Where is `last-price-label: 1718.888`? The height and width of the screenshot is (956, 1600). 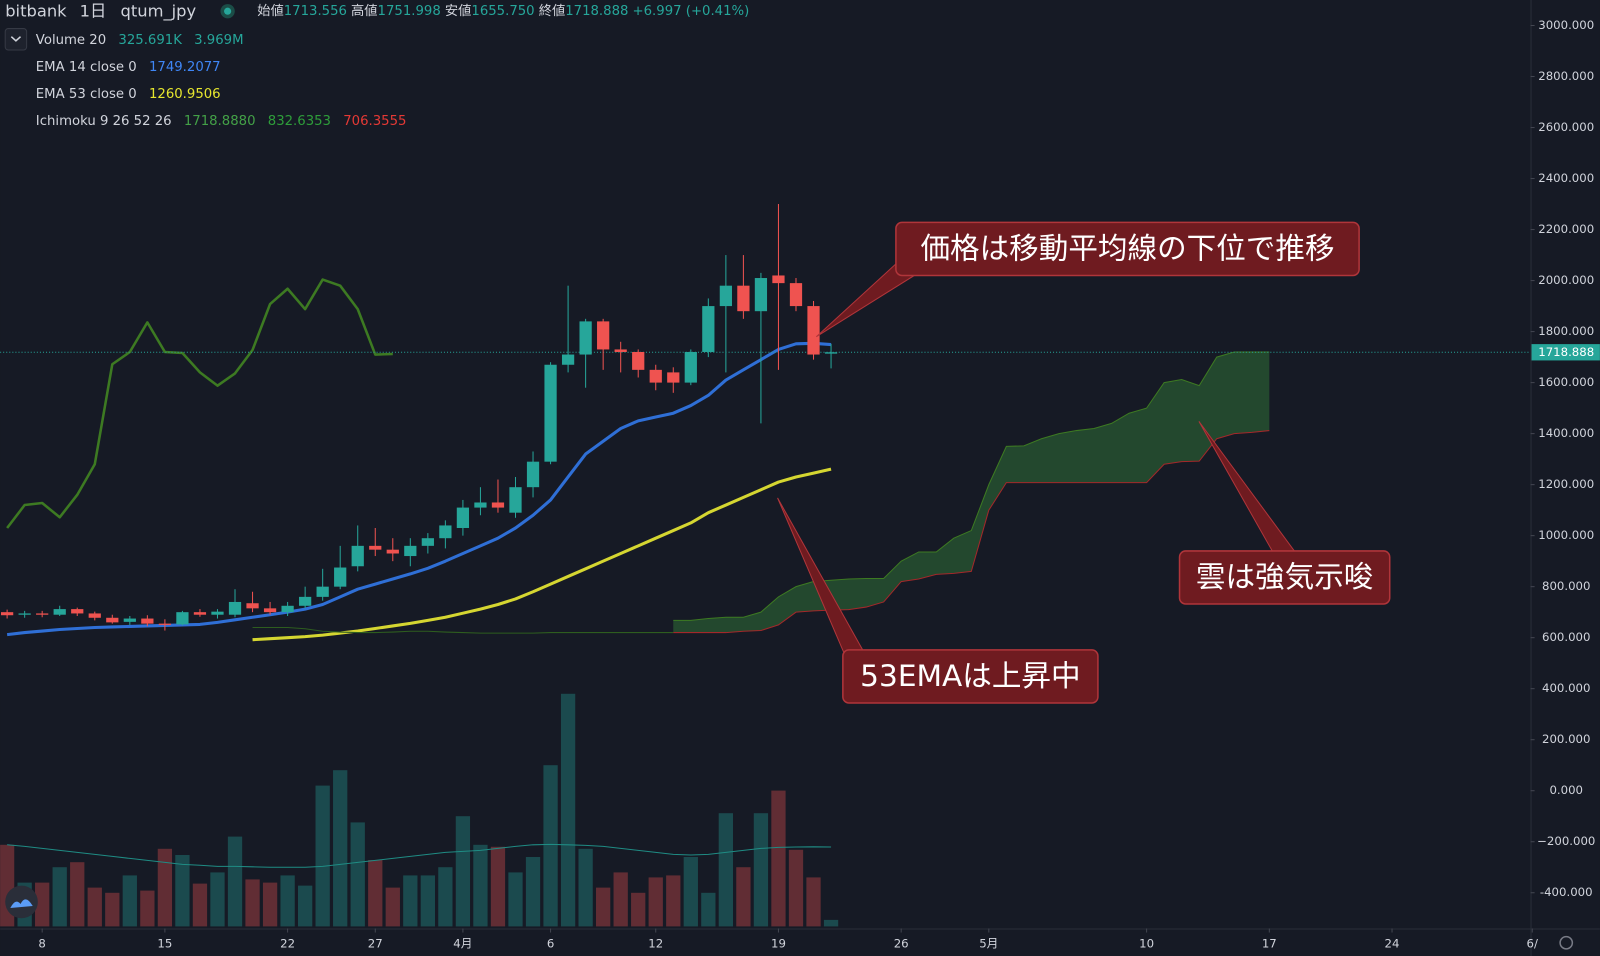 last-price-label: 1718.888 is located at coordinates (1566, 352).